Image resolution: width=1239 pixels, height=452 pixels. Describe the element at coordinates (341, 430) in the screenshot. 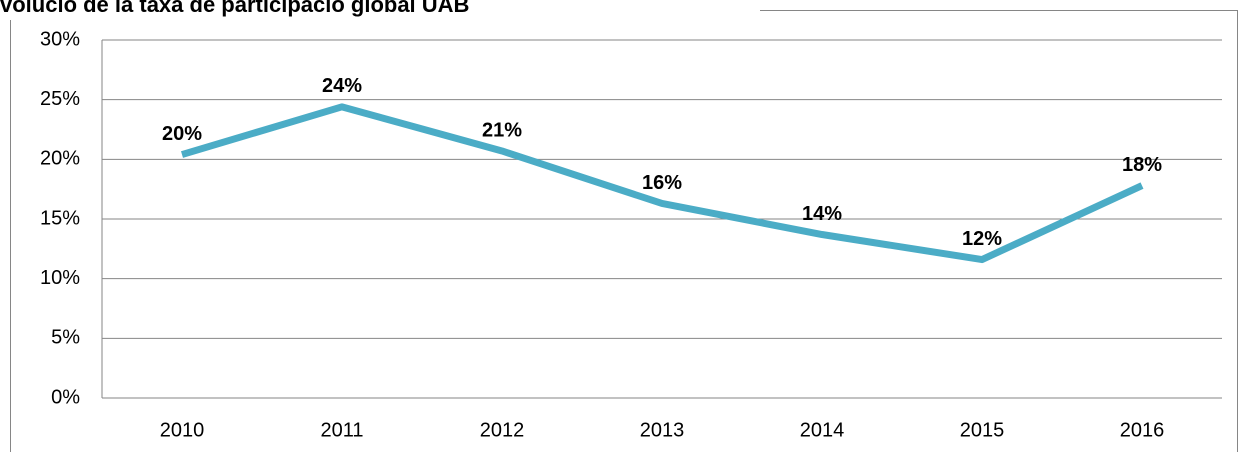

I see `x-tick-label: 2011` at that location.